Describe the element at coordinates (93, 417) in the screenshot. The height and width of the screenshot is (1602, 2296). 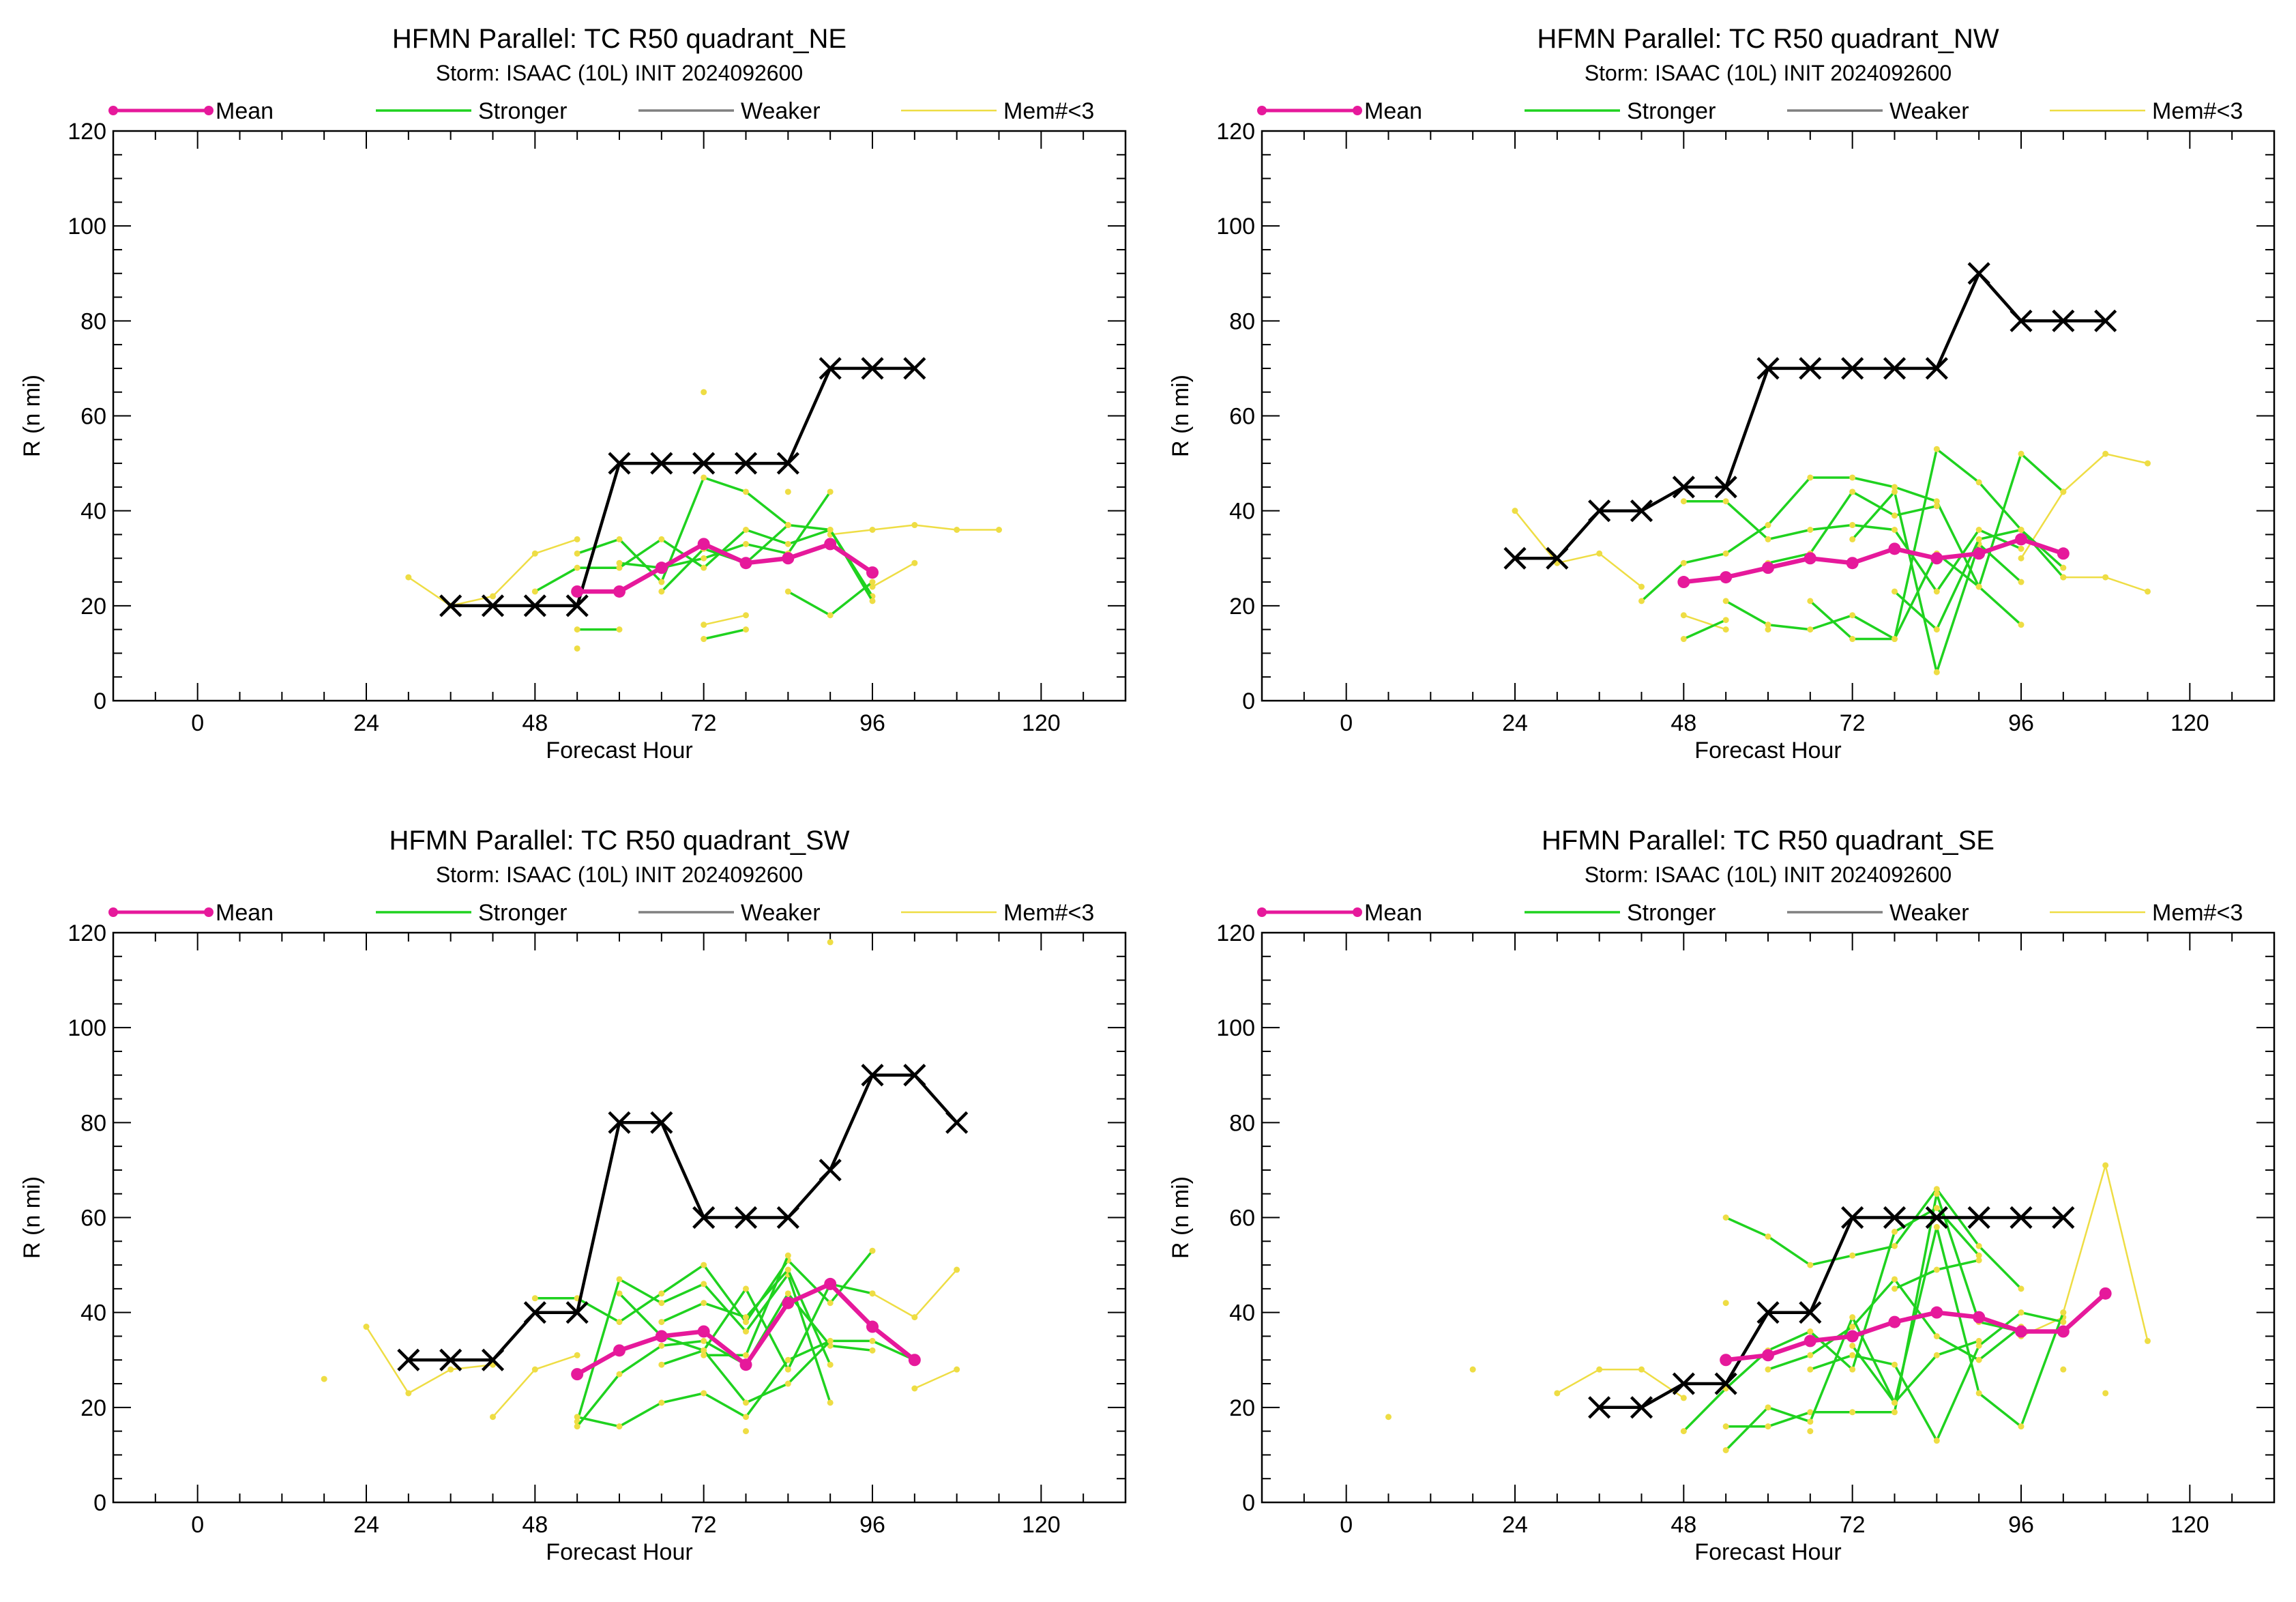
I see `y-tick-label: 60` at that location.